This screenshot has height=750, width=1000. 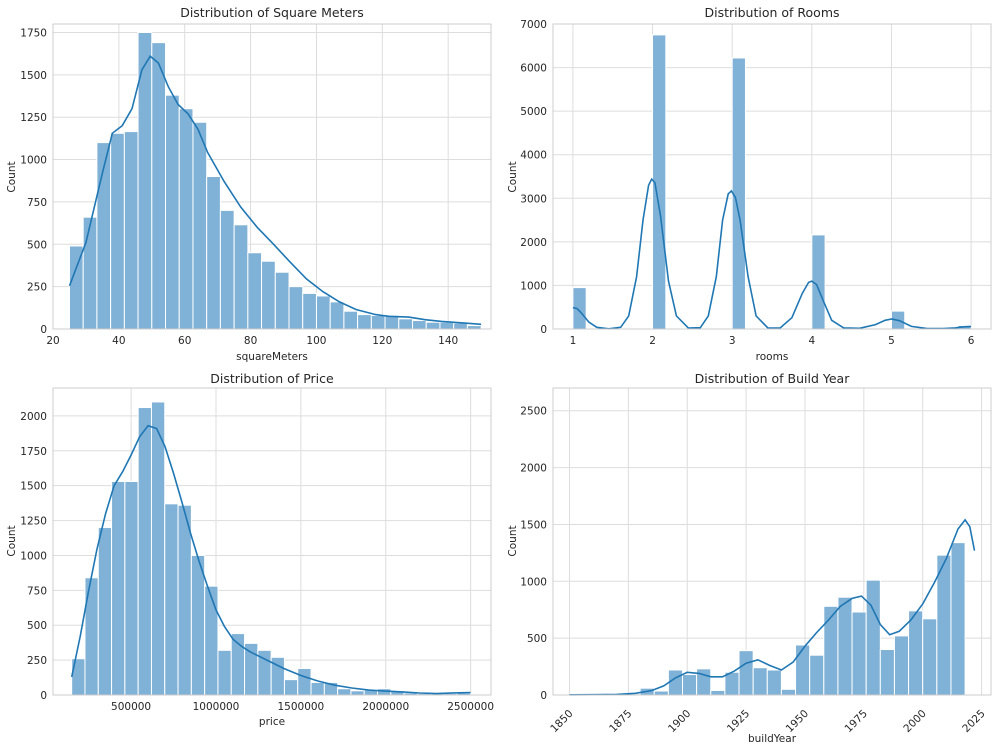 I want to click on x-tick-label: 140, so click(x=448, y=341).